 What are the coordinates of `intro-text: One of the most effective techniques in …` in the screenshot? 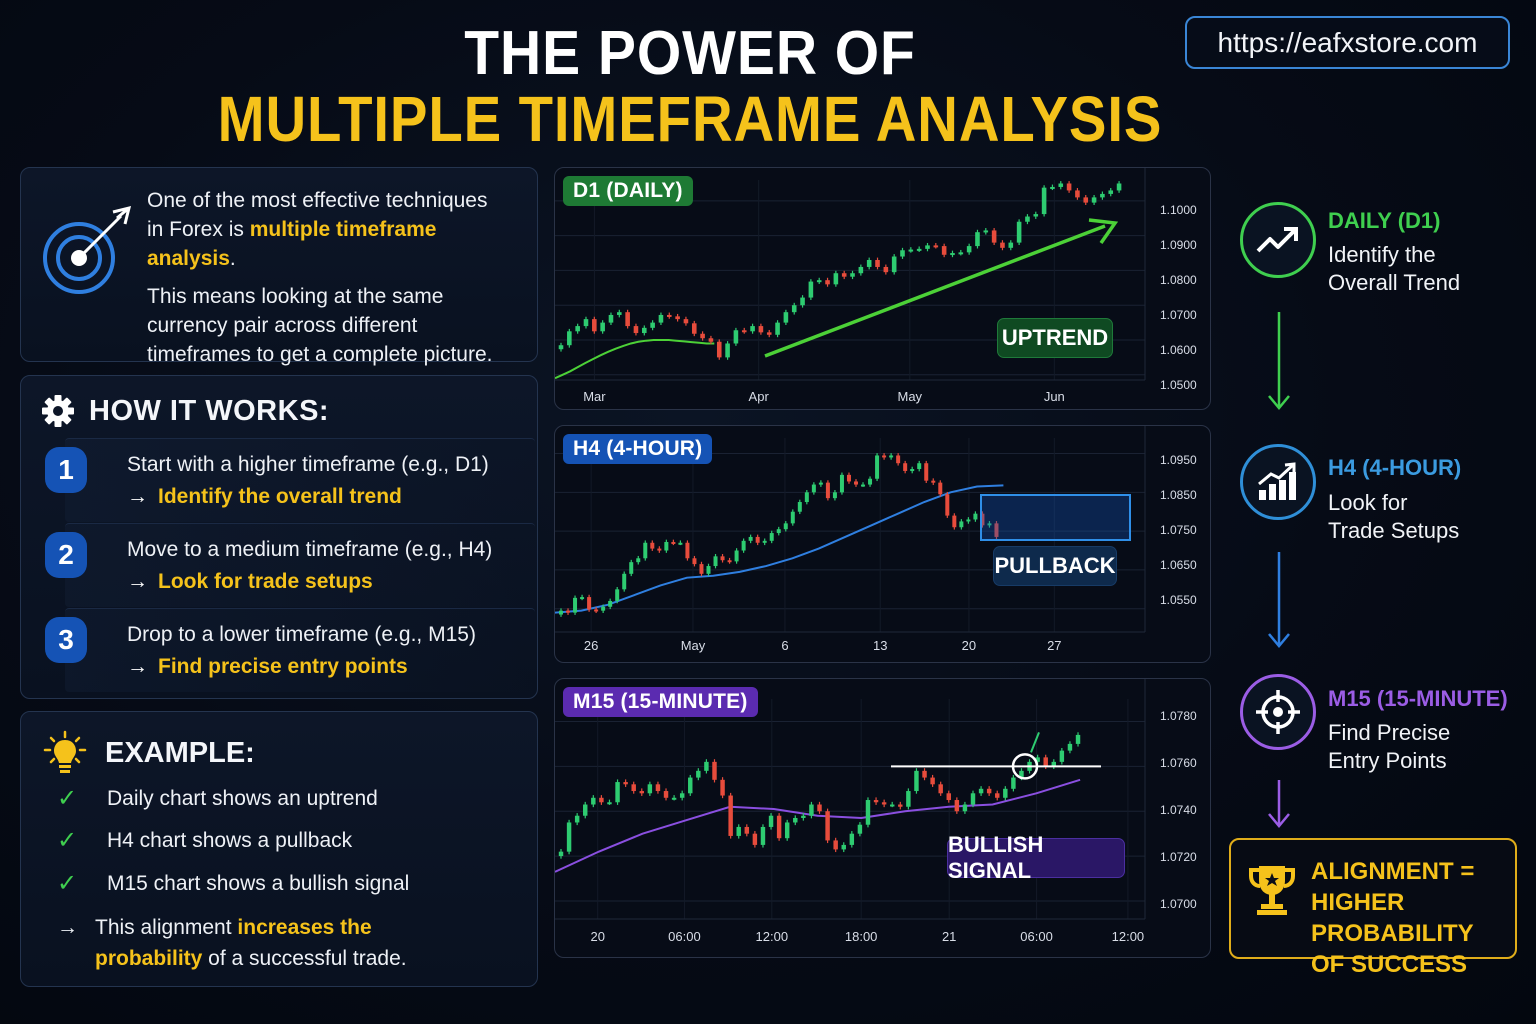 It's located at (337, 282).